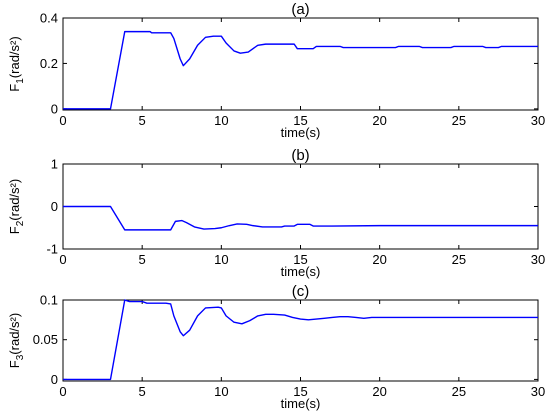 The width and height of the screenshot is (550, 419). Describe the element at coordinates (301, 403) in the screenshot. I see `chart-2-xlabel: time(s)` at that location.